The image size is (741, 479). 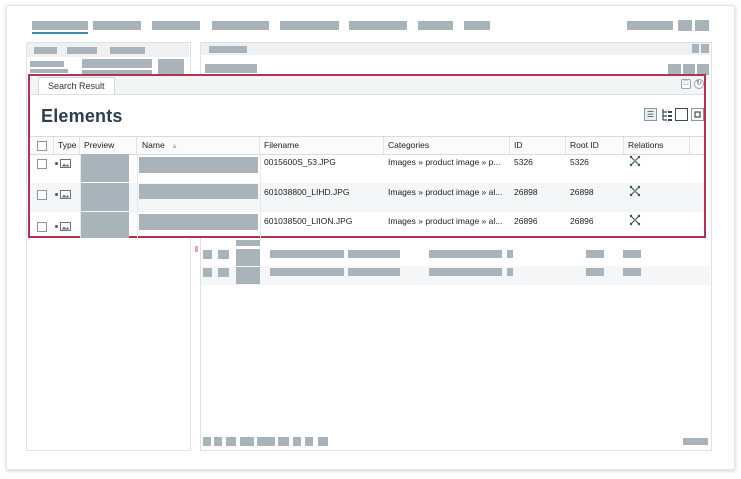 What do you see at coordinates (60, 25) in the screenshot?
I see `nav-item-active` at bounding box center [60, 25].